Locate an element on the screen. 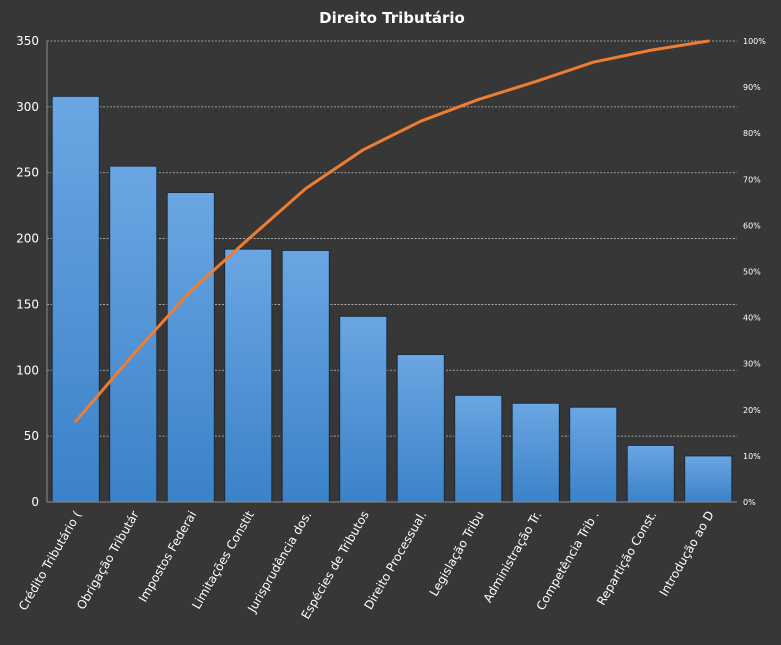 This screenshot has height=645, width=781. x-tick-label: Administração Tr. is located at coordinates (513, 557).